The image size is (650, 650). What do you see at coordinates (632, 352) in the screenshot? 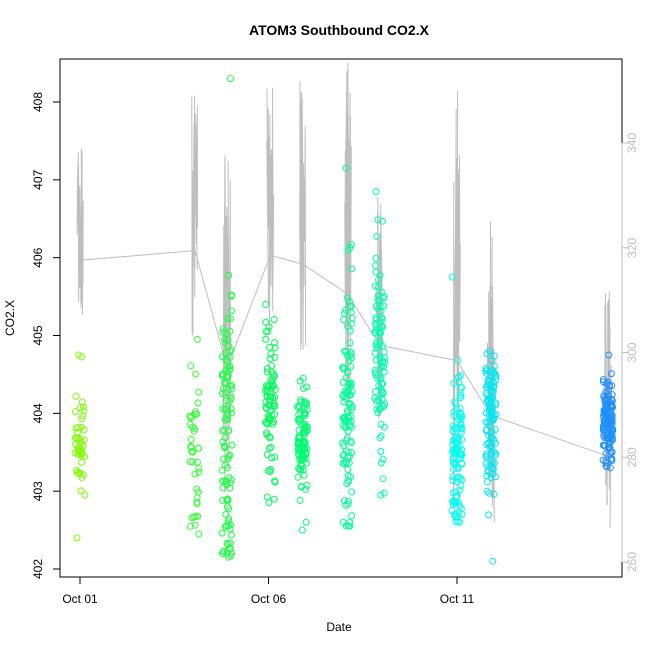
I see `y-tick-label-right: 300` at bounding box center [632, 352].